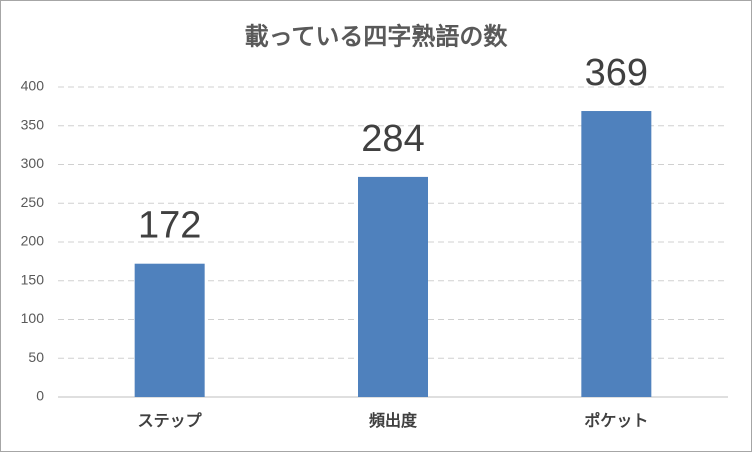 This screenshot has height=452, width=752. I want to click on y-tick-label: 200, so click(33, 241).